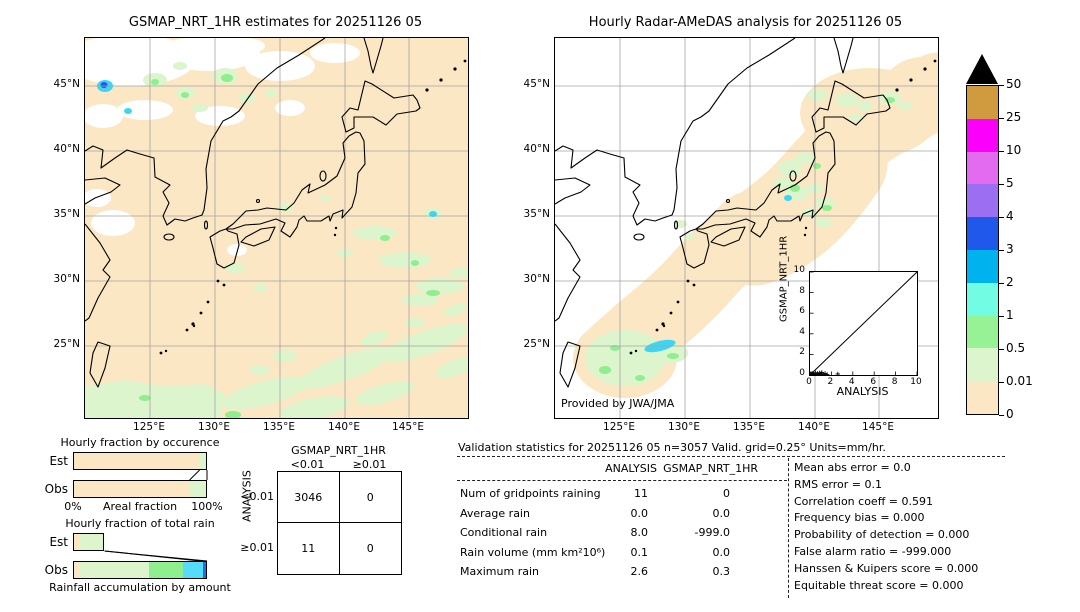  I want to click on scatter-inset, so click(863, 323).